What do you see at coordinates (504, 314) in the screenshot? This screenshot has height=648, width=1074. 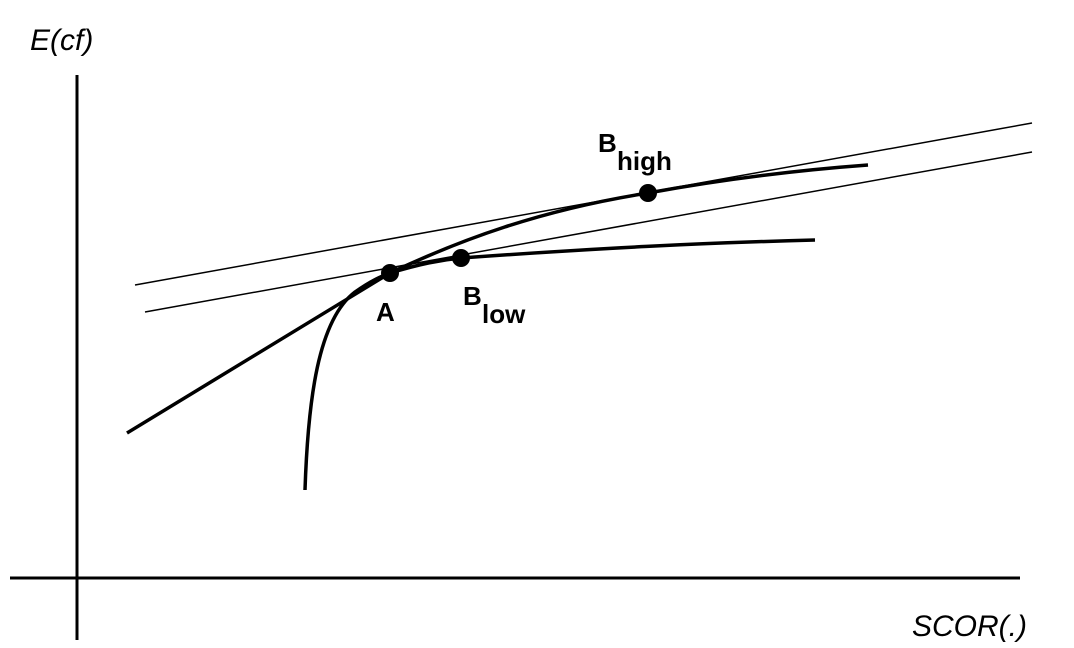 I see `point-subscript: low` at bounding box center [504, 314].